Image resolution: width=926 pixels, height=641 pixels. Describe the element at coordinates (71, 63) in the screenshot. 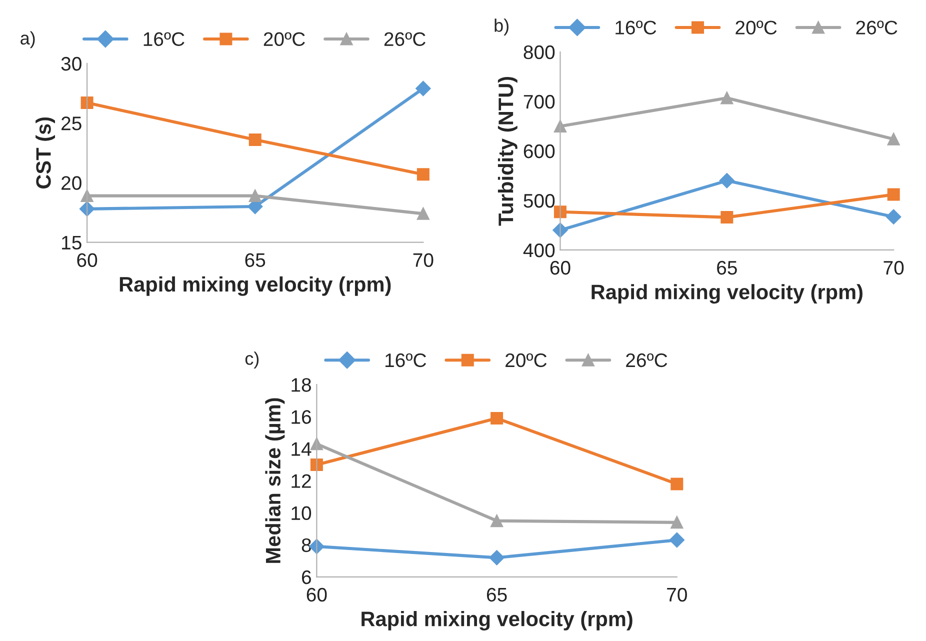

I see `y-tick-label: 30` at that location.